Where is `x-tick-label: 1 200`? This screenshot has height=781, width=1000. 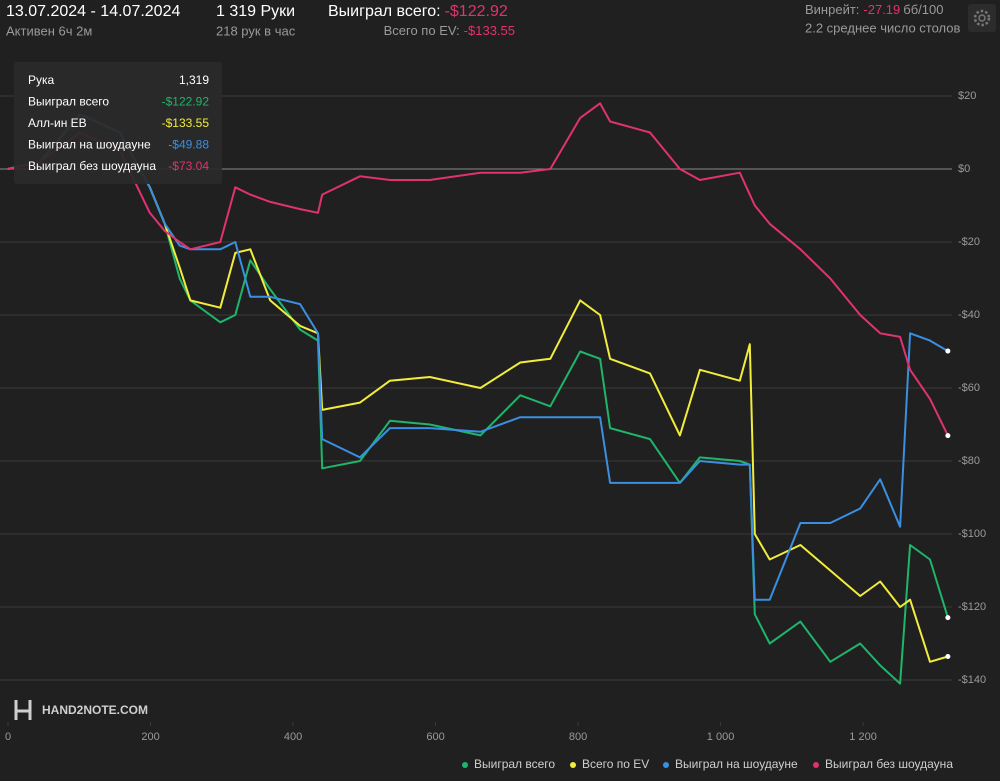
x-tick-label: 1 200 is located at coordinates (863, 737).